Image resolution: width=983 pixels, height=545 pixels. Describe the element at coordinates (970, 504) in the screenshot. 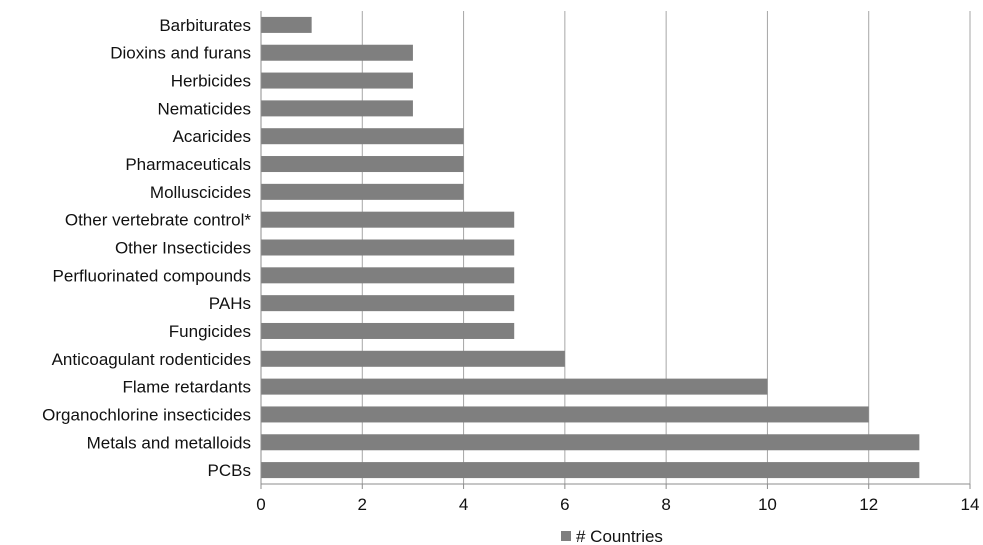

I see `x-tick-label-14: 14` at that location.